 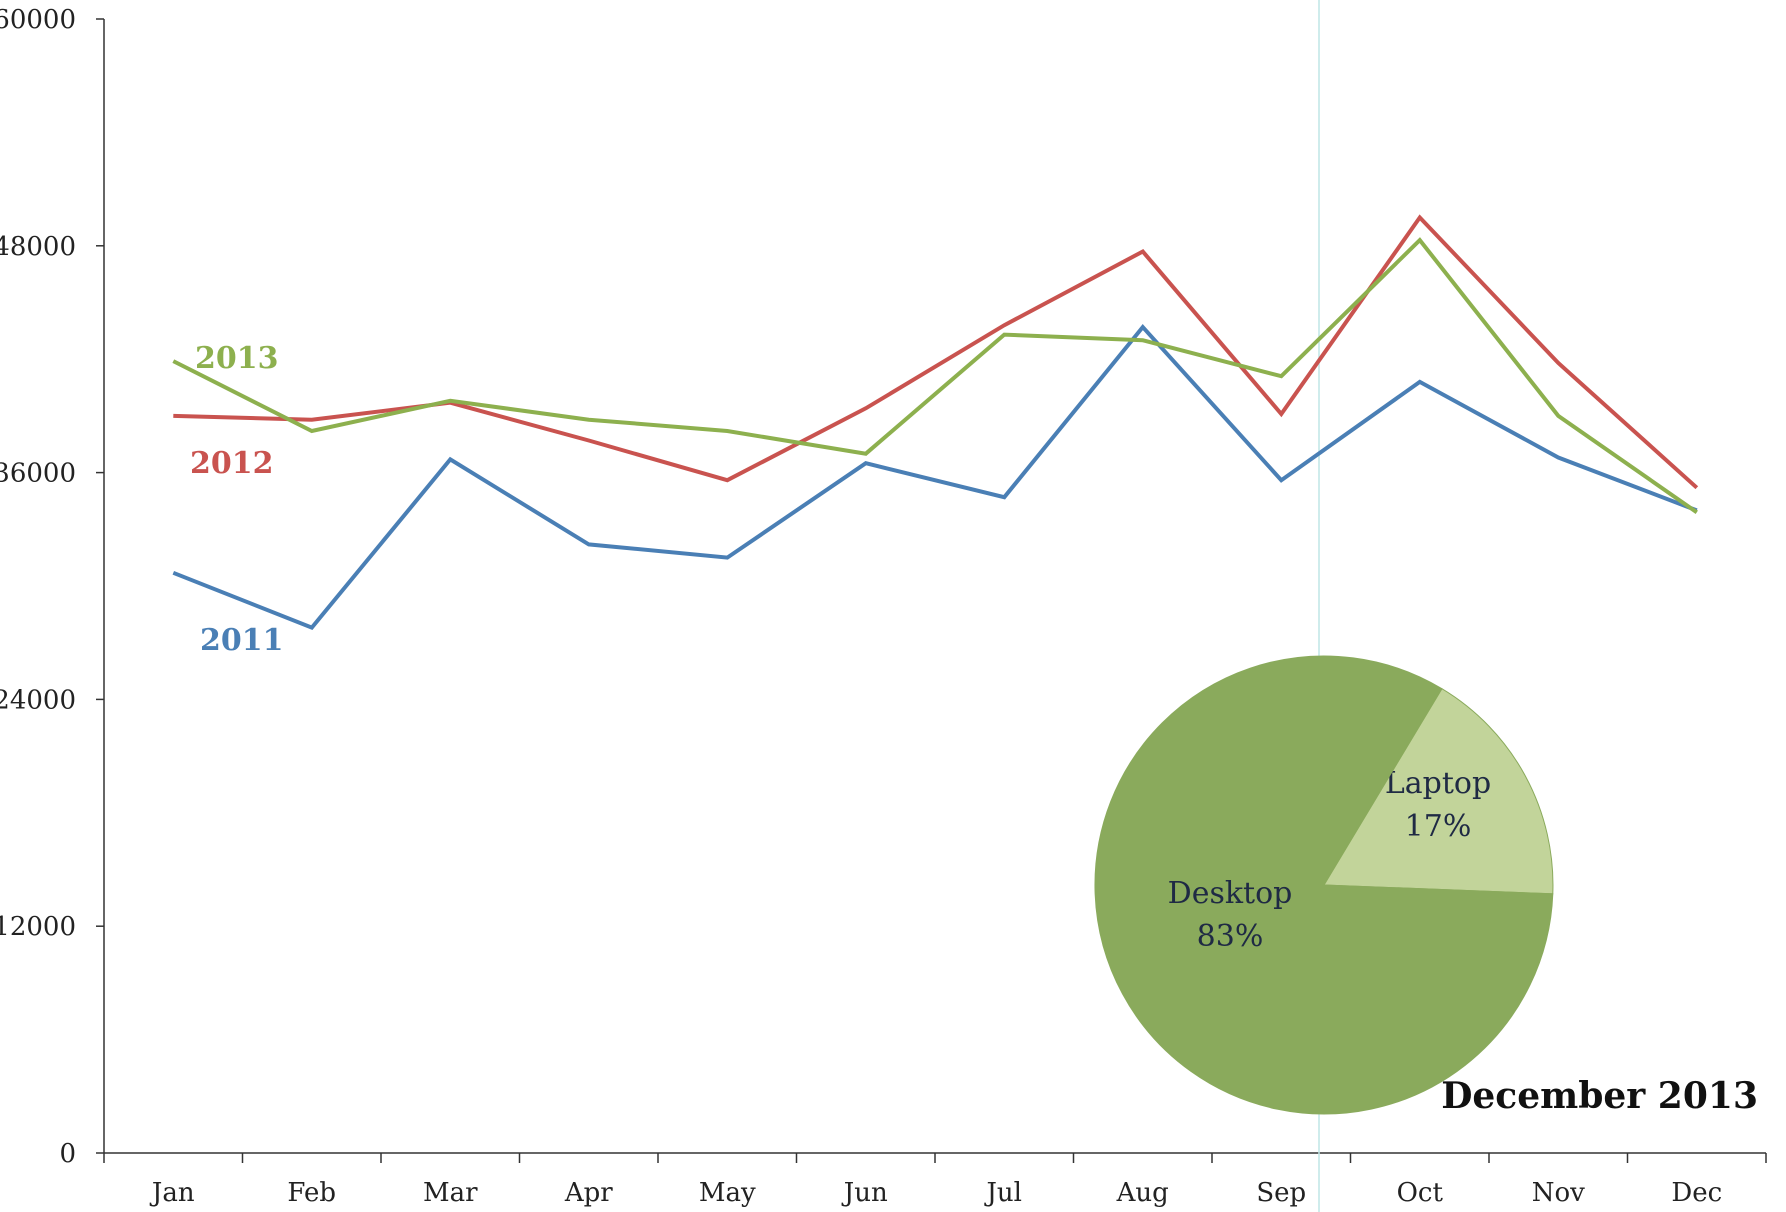 I want to click on pie-slice-label: Desktop, so click(x=1230, y=893).